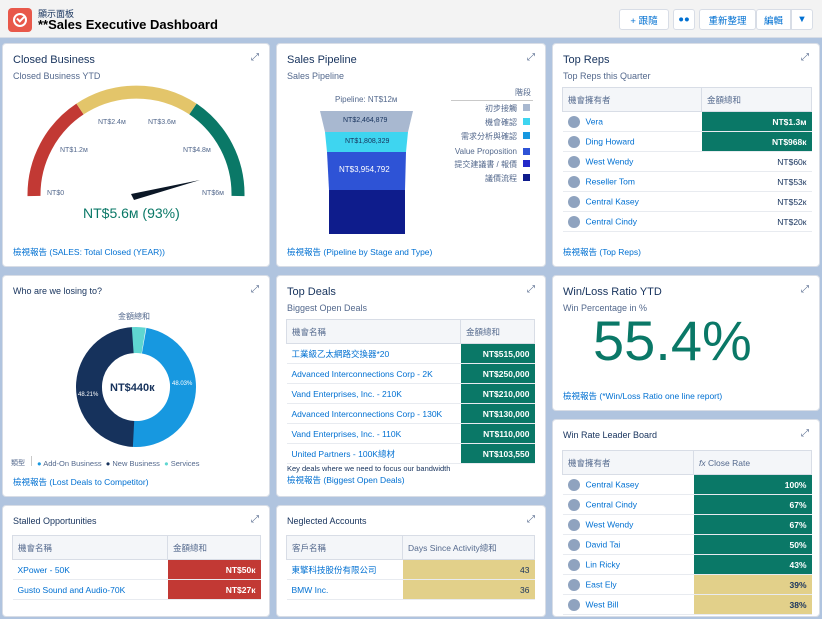 This screenshot has height=619, width=822. I want to click on funnel-segment, so click(366, 142).